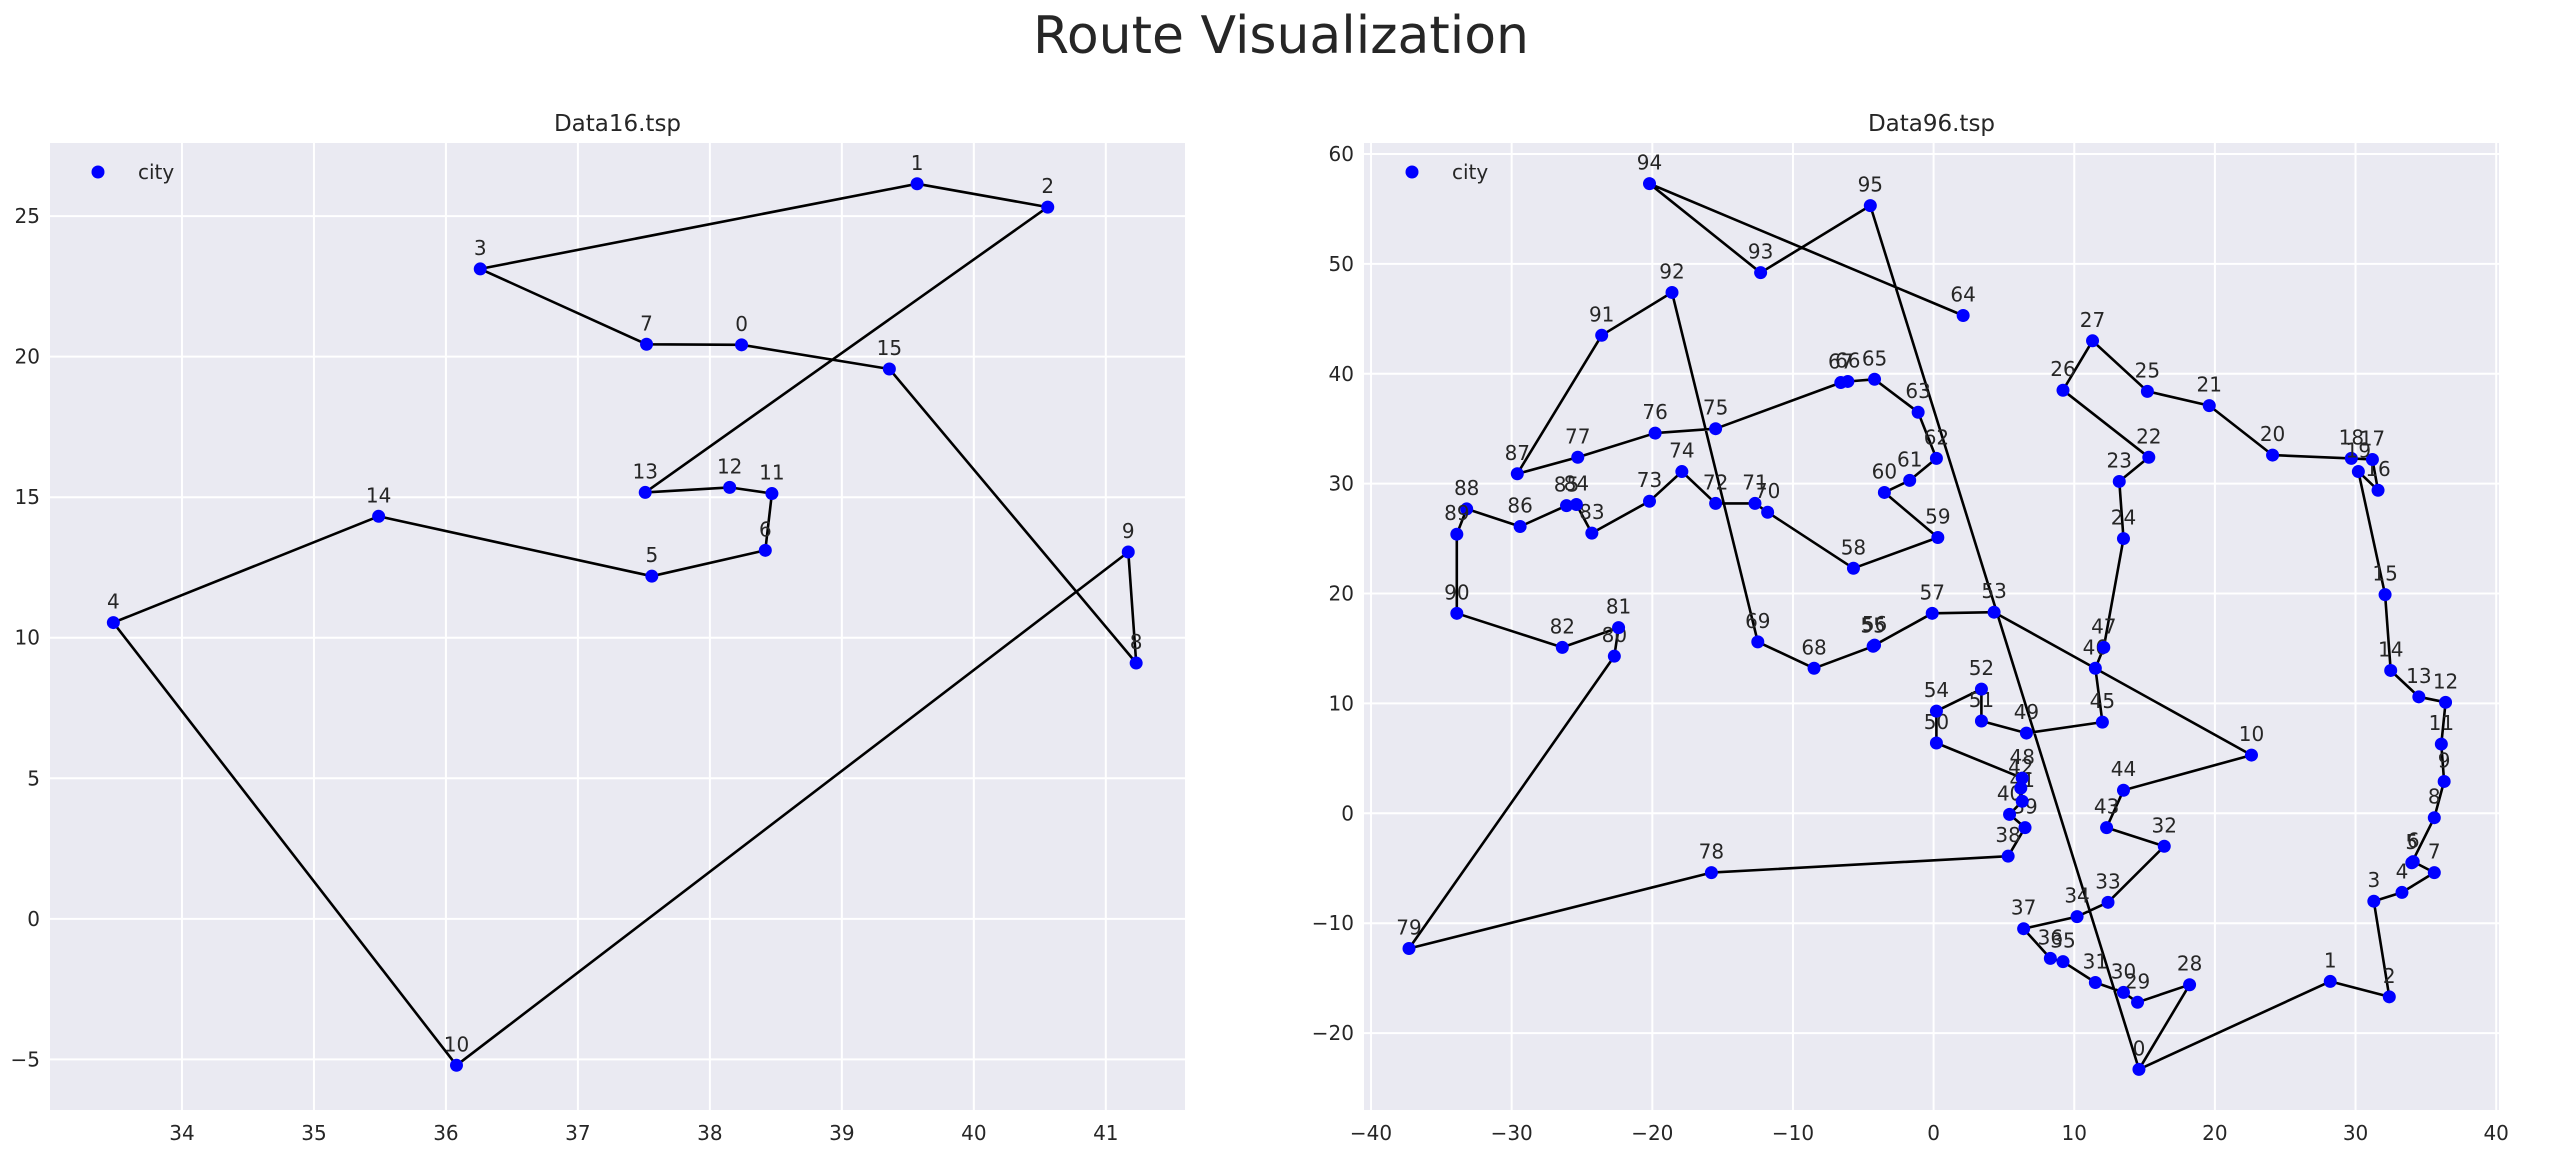 Image resolution: width=2562 pixels, height=1161 pixels. I want to click on data16-city-label: 3, so click(480, 248).